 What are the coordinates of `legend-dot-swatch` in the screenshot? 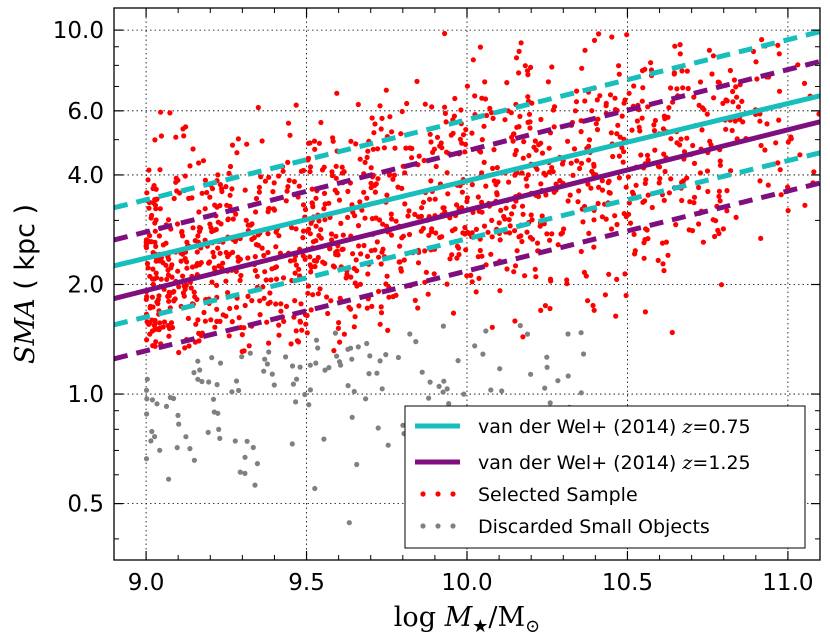 It's located at (453, 494).